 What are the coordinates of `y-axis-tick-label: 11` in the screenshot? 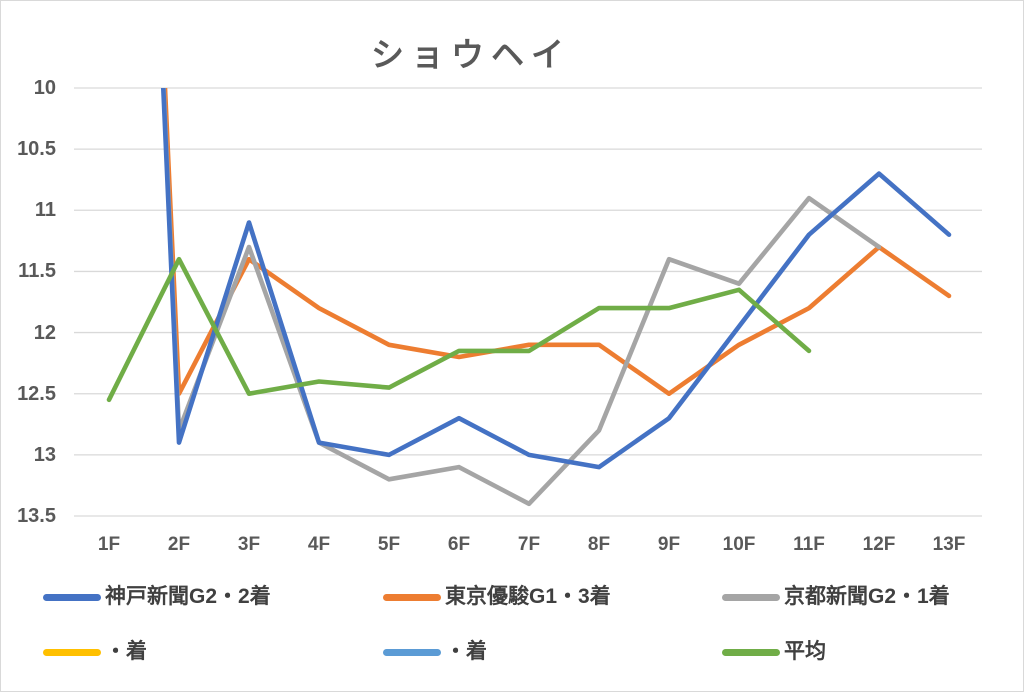 It's located at (45, 210).